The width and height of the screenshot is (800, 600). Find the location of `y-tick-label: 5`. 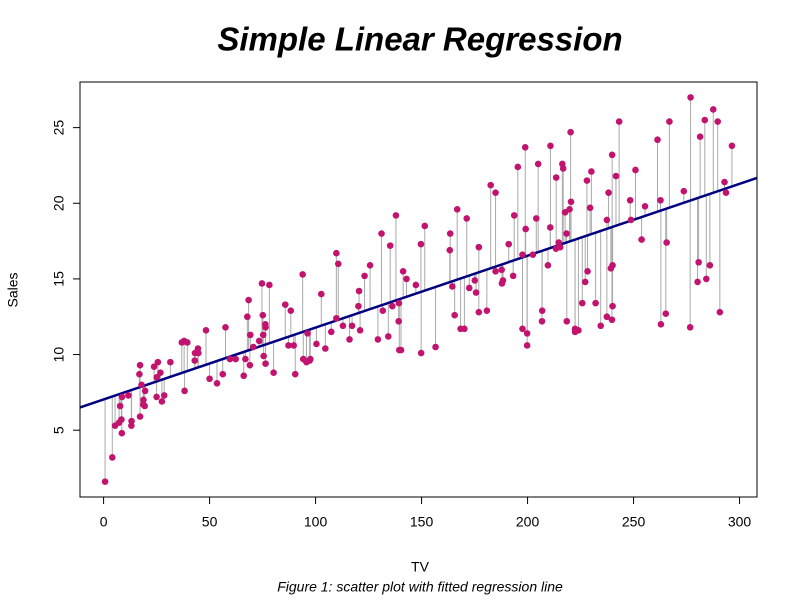

y-tick-label: 5 is located at coordinates (59, 430).